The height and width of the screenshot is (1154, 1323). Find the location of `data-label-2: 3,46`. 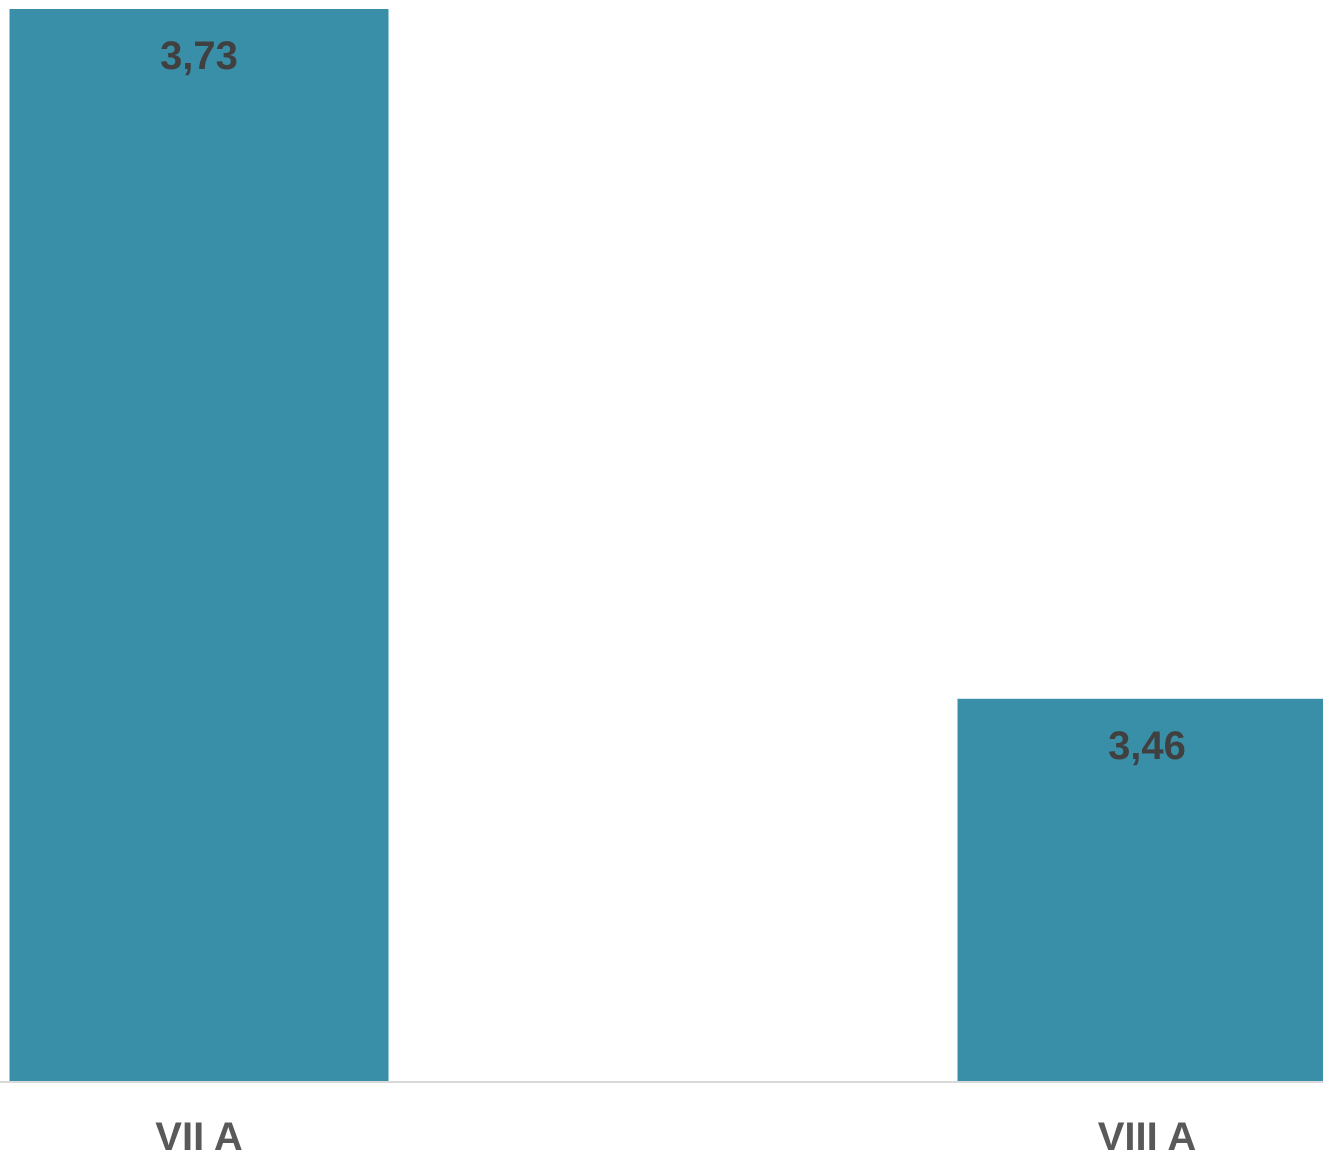

data-label-2: 3,46 is located at coordinates (1147, 746).